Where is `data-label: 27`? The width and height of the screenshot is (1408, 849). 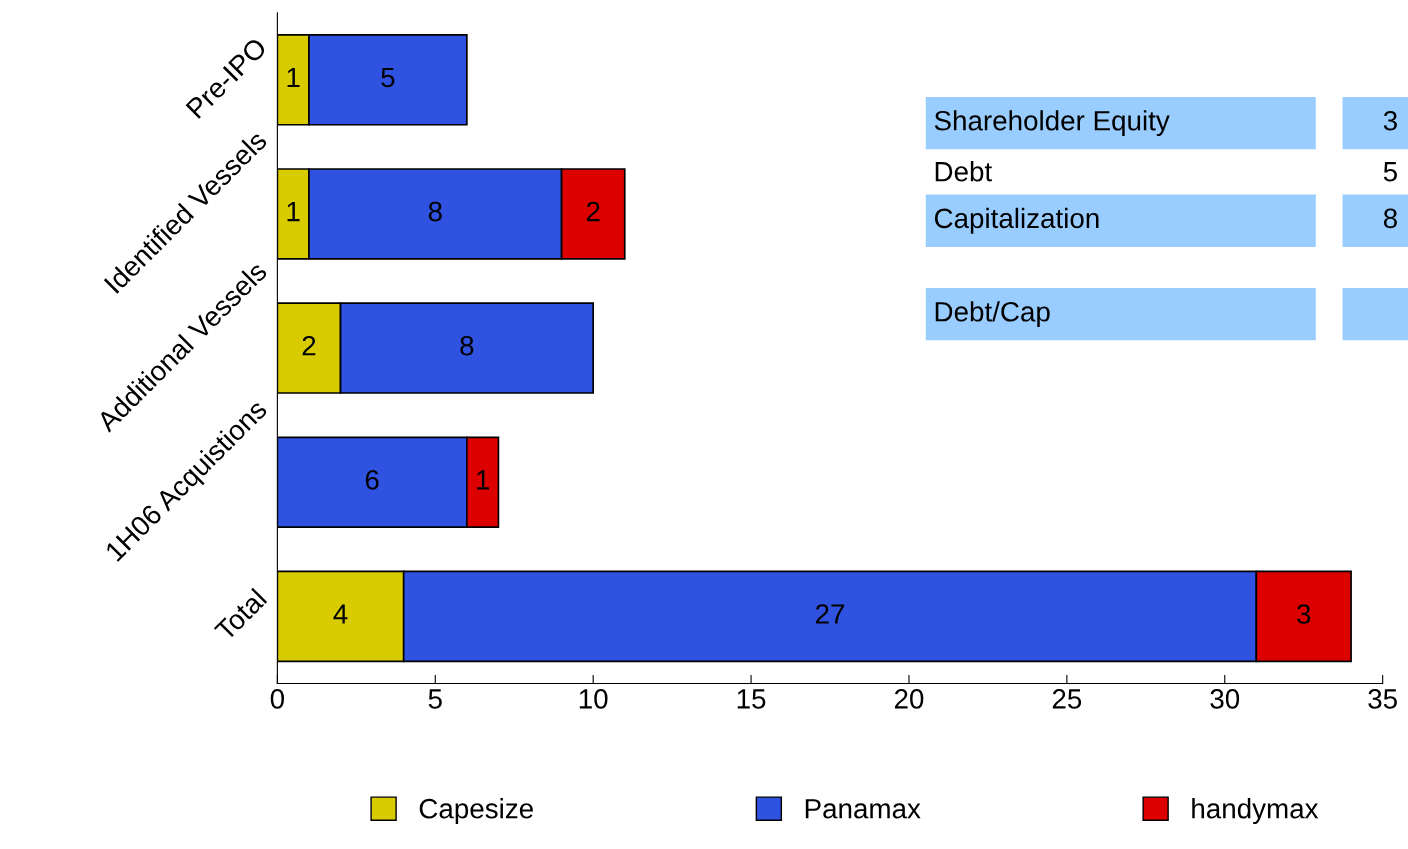 data-label: 27 is located at coordinates (830, 614).